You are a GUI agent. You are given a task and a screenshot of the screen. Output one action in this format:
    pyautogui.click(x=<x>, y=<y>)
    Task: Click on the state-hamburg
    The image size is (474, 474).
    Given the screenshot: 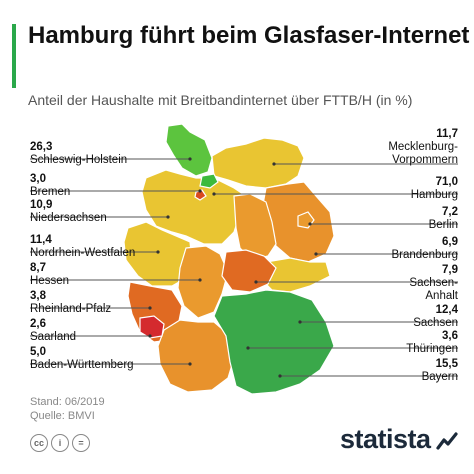 What is the action you would take?
    pyautogui.click(x=209, y=181)
    